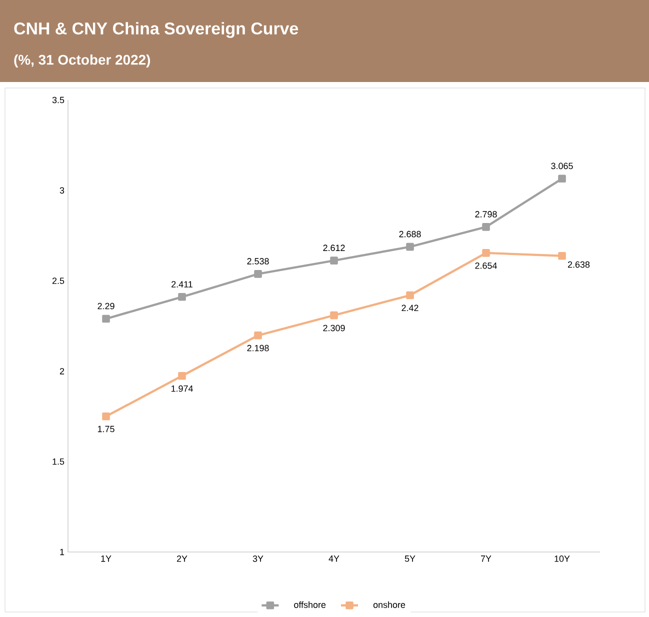 Image resolution: width=649 pixels, height=617 pixels. What do you see at coordinates (156, 30) in the screenshot?
I see `chart-title: CNH & CNY China Sovereign Curve` at bounding box center [156, 30].